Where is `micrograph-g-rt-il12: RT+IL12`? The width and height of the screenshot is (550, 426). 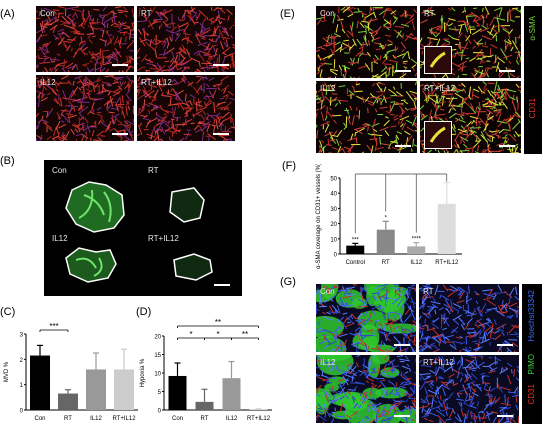
micrograph-g-rt-il12: RT+IL12 is located at coordinates (469, 389).